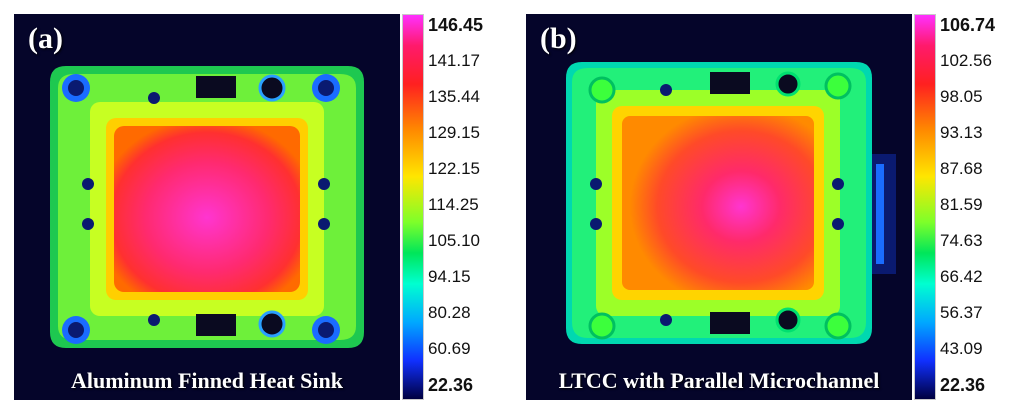 This screenshot has width=1024, height=414. Describe the element at coordinates (968, 25) in the screenshot. I see `tick-label: 106.74` at that location.